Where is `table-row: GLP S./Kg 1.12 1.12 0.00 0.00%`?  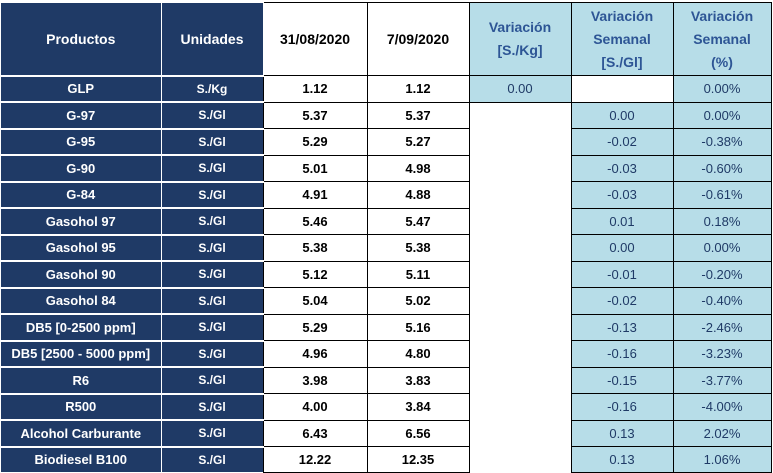
table-row: GLP S./Kg 1.12 1.12 0.00 0.00% is located at coordinates (386, 88).